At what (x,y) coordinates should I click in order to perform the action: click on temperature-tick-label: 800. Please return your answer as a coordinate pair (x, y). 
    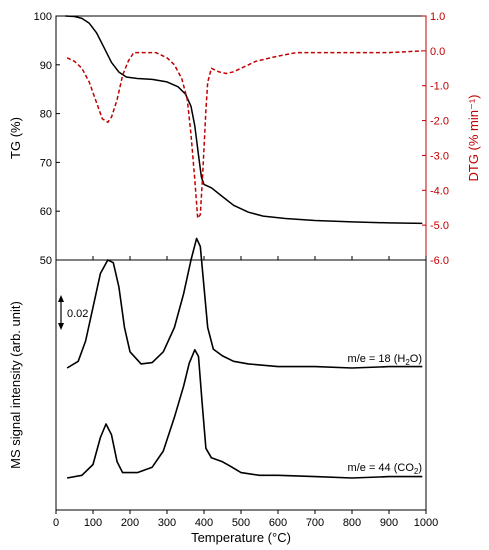
    Looking at the image, I should click on (352, 523).